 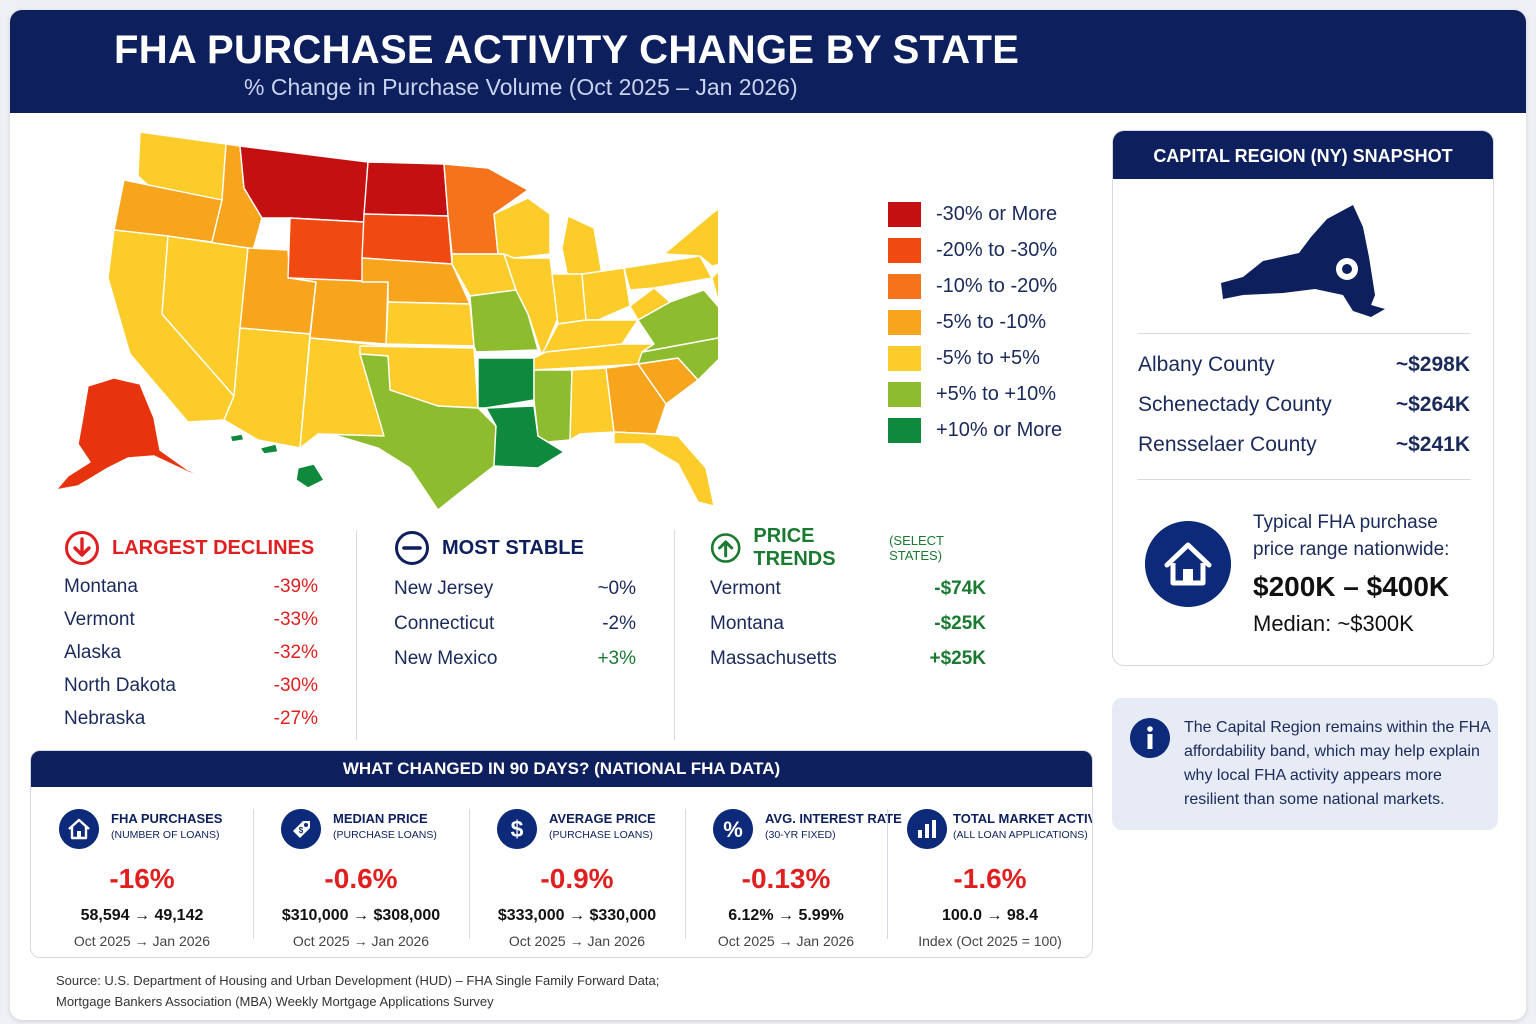 I want to click on legend-label: -5% to +5%, so click(x=988, y=357).